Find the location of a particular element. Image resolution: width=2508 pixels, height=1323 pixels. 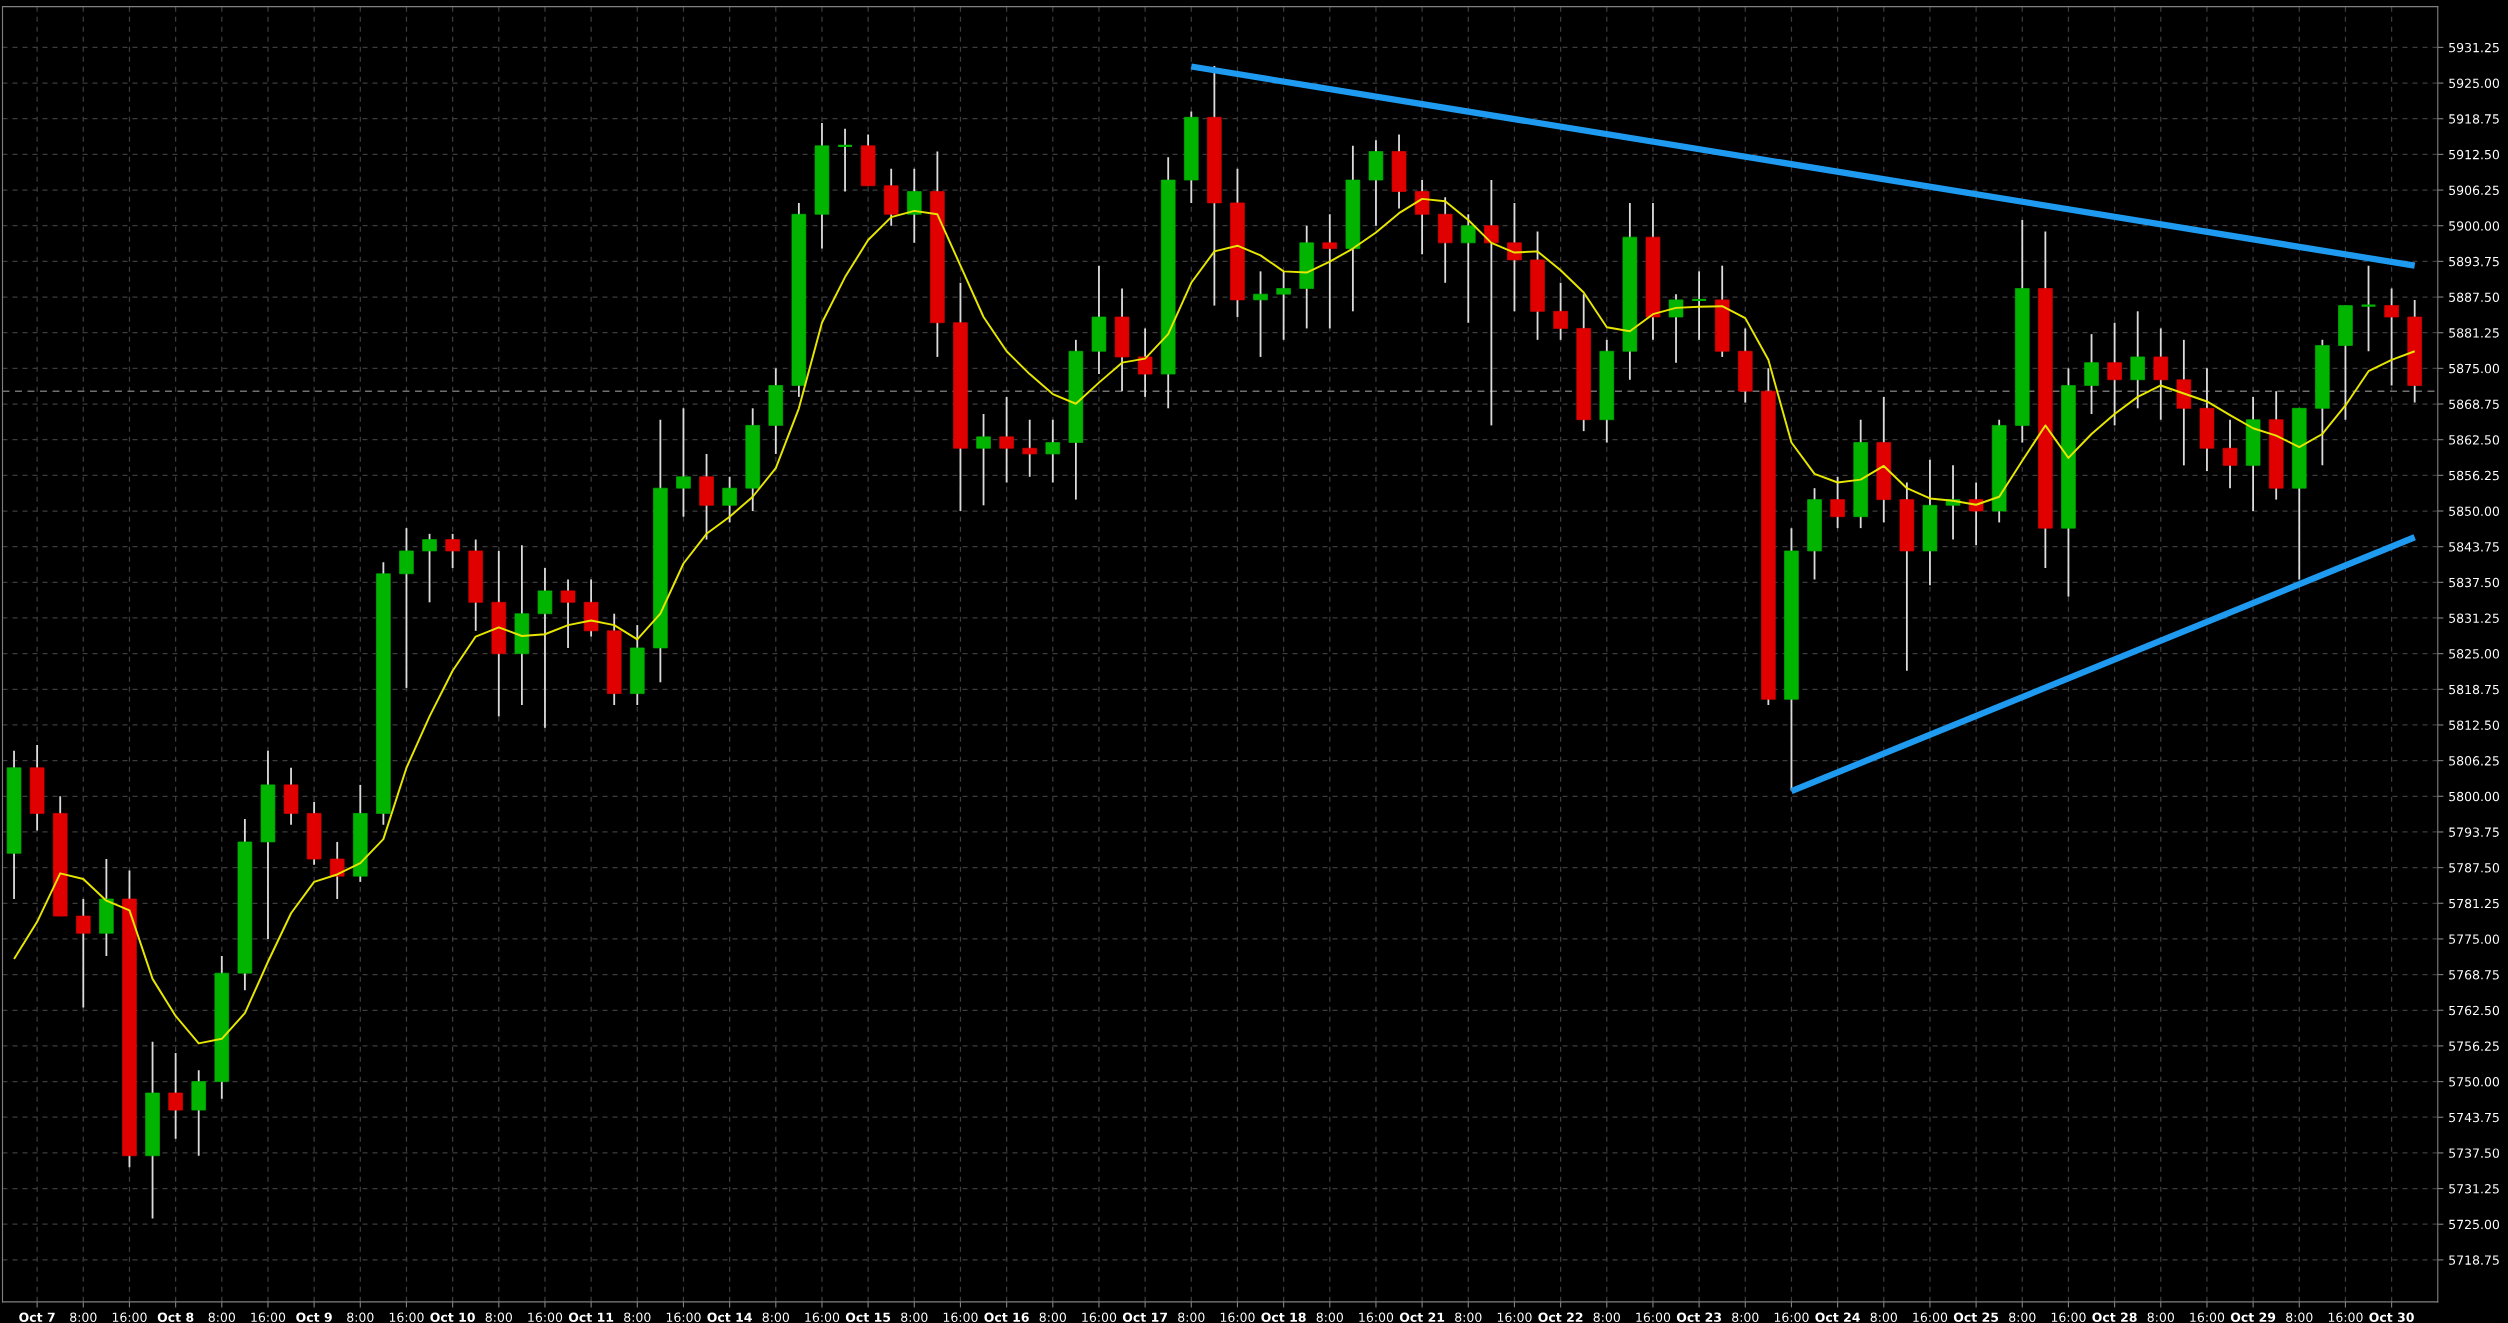

x-tick-label: Oct 7 is located at coordinates (37, 1317).